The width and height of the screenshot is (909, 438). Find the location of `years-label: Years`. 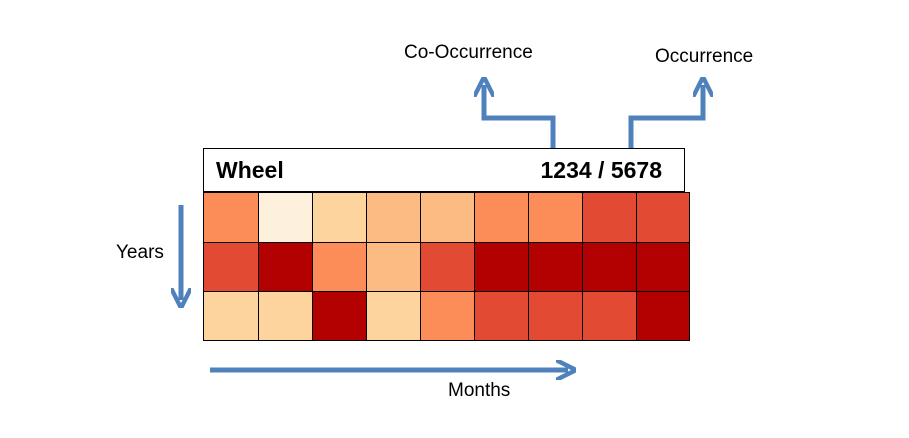

years-label: Years is located at coordinates (140, 252).